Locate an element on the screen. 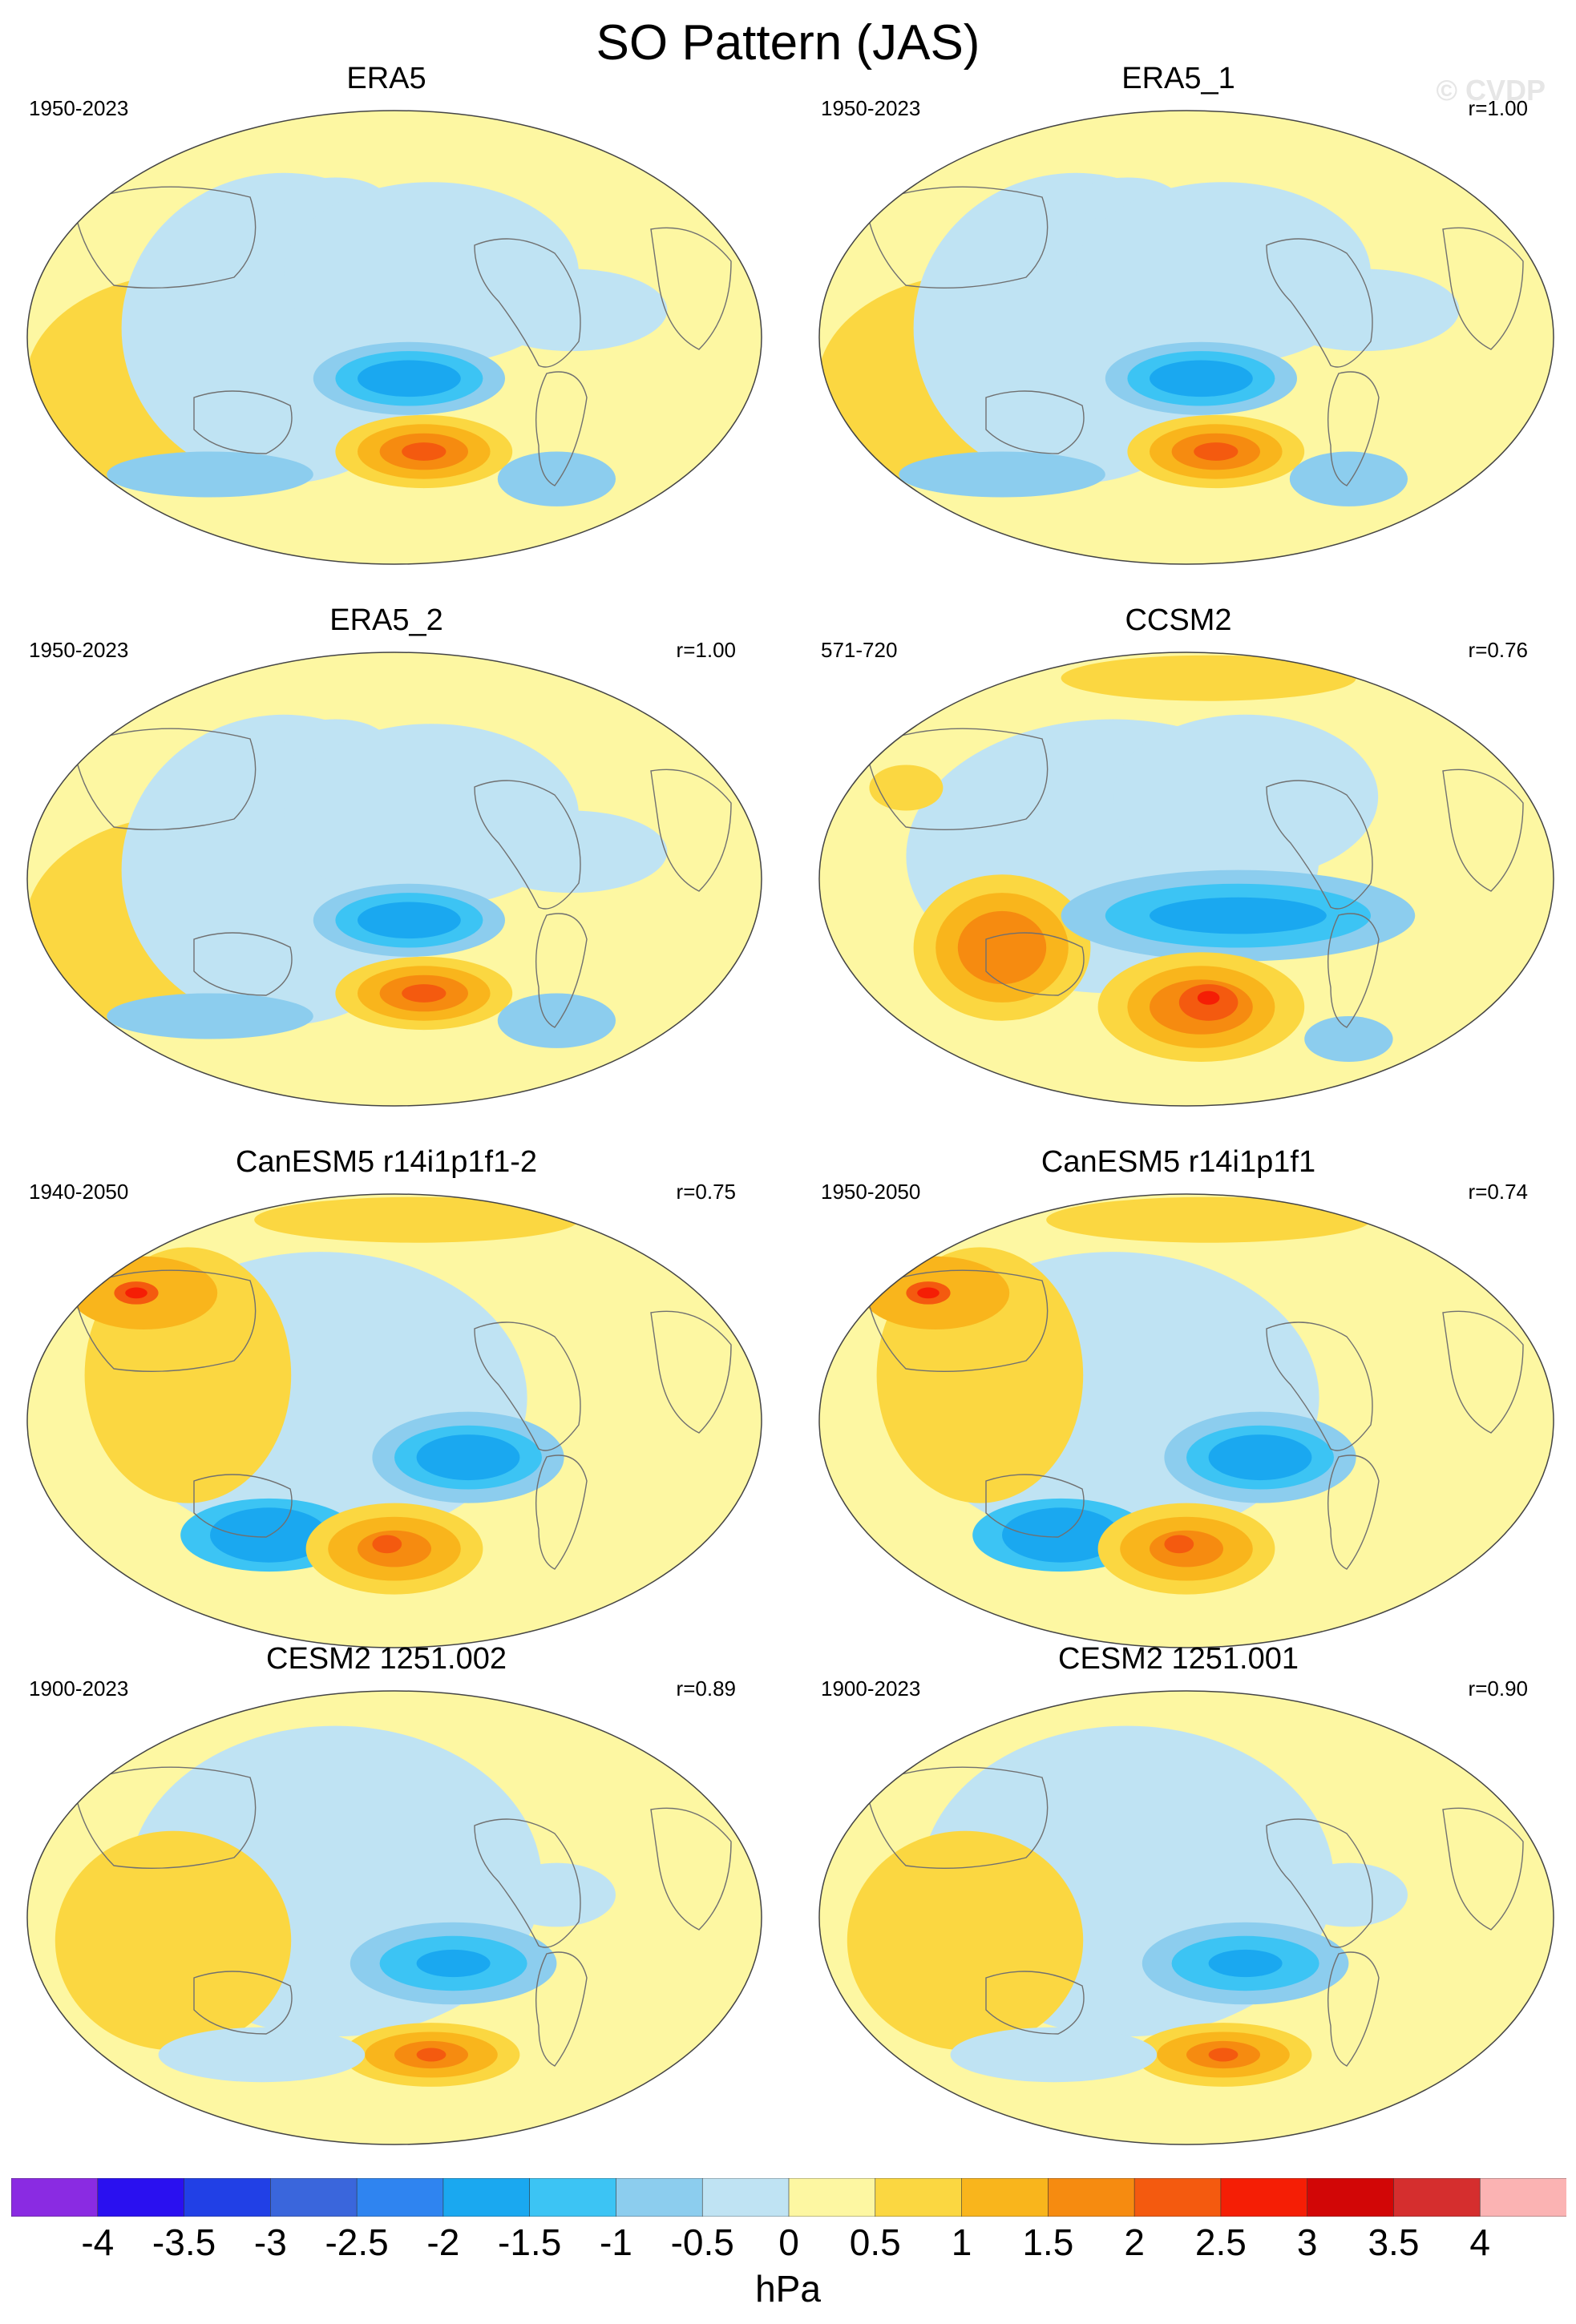 The image size is (1576, 2324). colorbar-units: hPa is located at coordinates (788, 2289).